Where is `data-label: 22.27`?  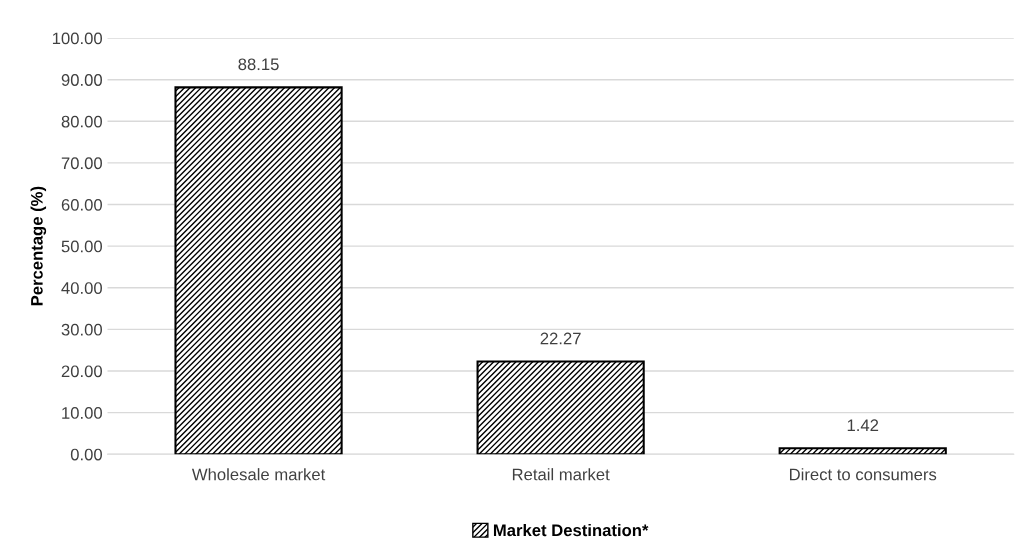 data-label: 22.27 is located at coordinates (560, 338).